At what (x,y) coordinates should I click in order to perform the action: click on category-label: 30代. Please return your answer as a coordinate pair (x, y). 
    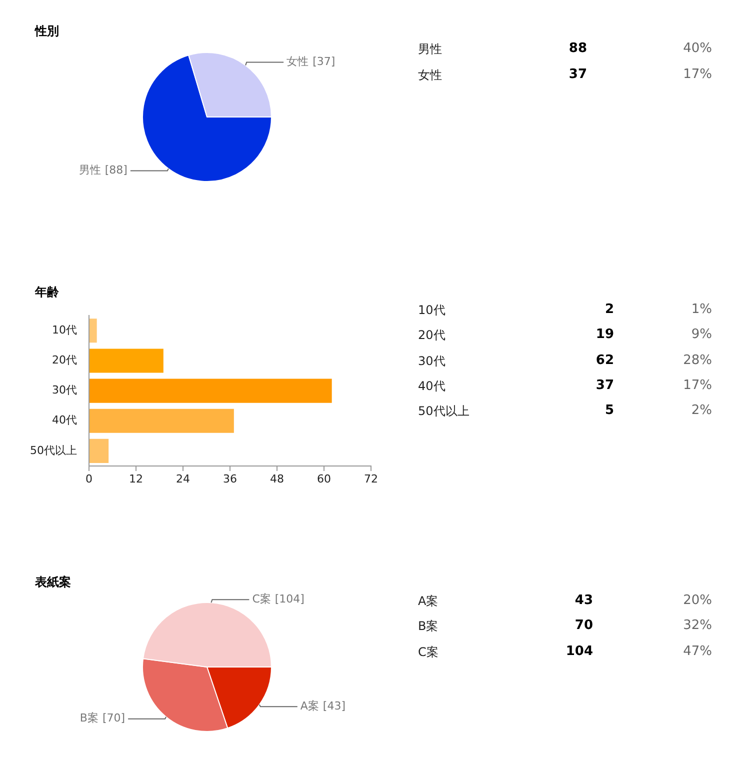
    Looking at the image, I should click on (432, 361).